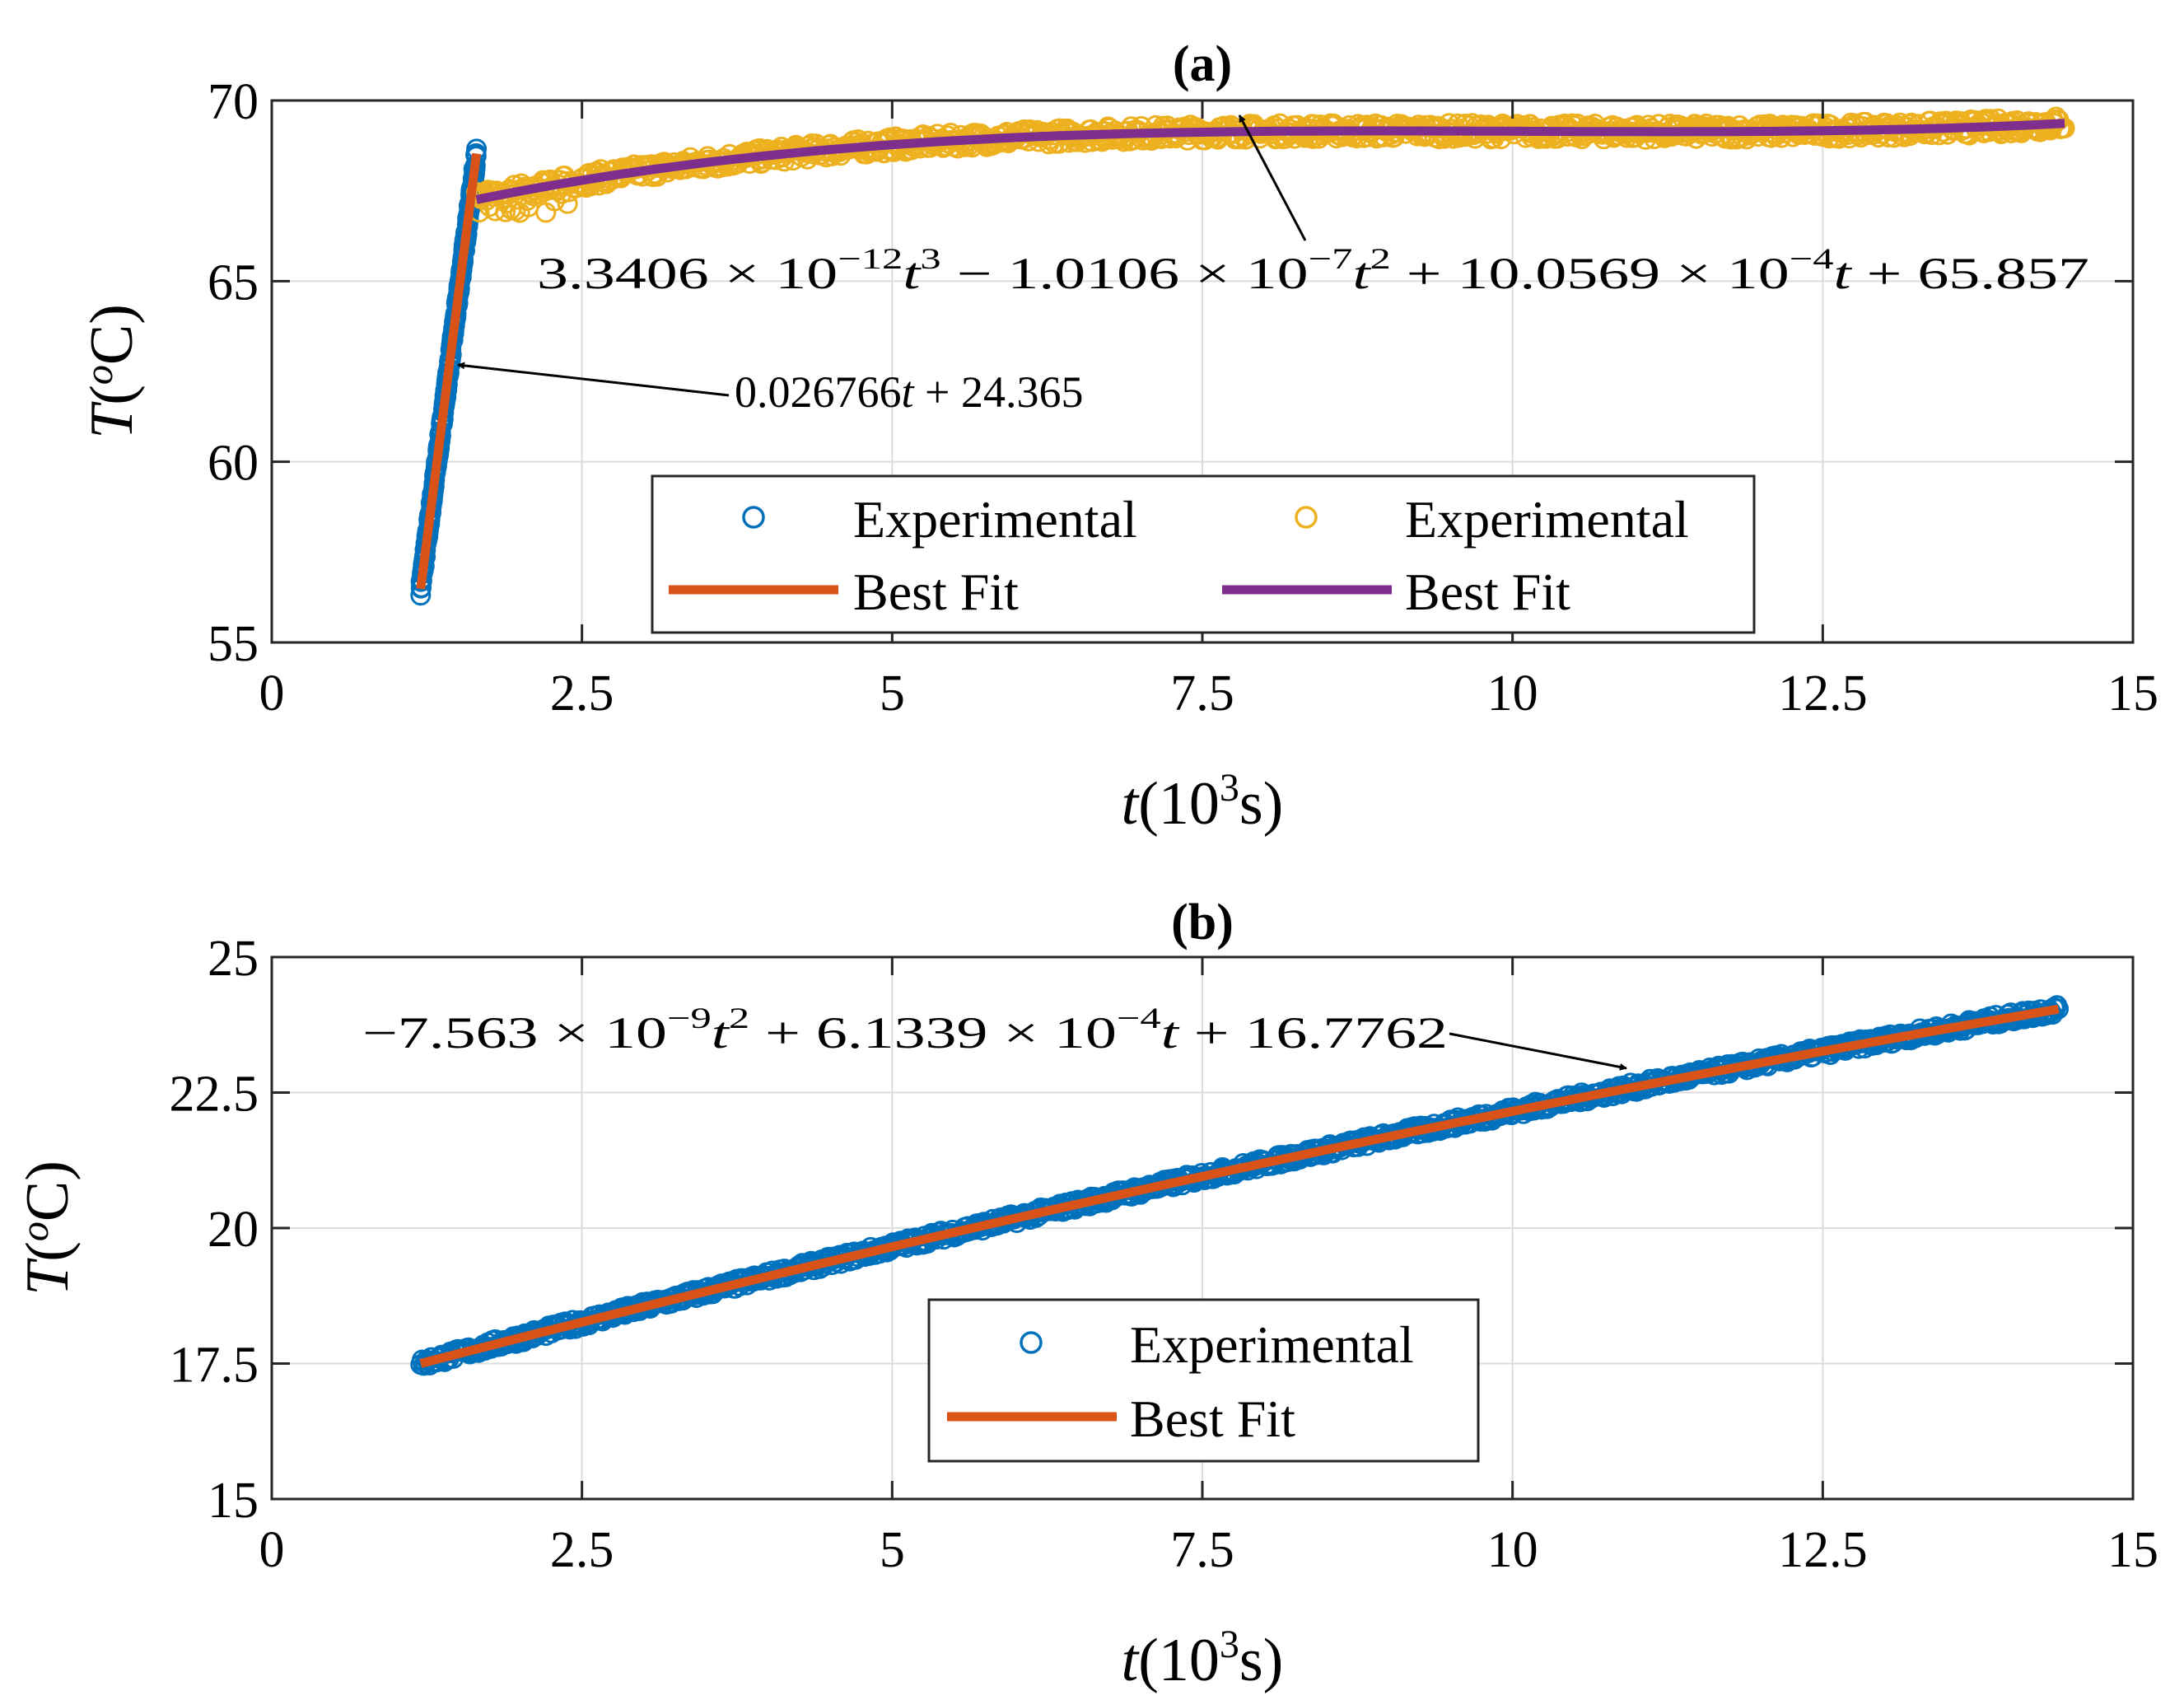  Describe the element at coordinates (1306, 517) in the screenshot. I see `panel-a-legend-marker-exp-yellow` at that location.